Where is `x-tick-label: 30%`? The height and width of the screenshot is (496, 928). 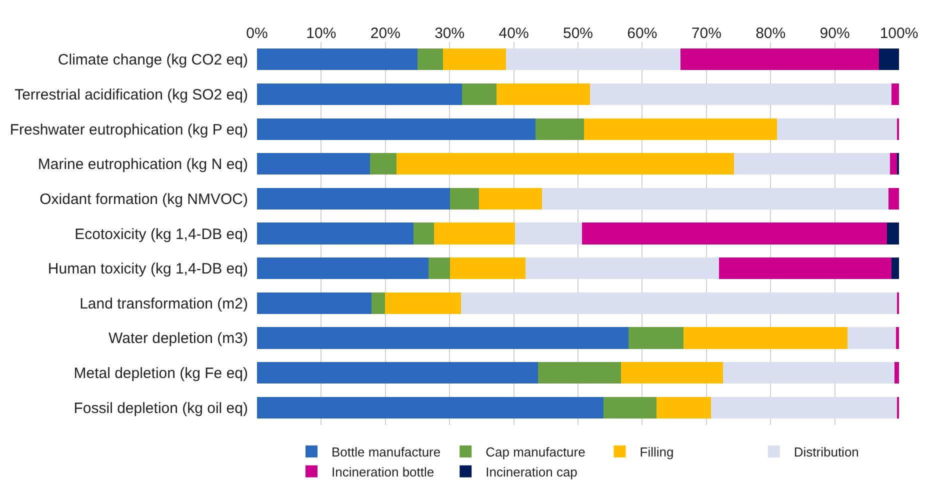 x-tick-label: 30% is located at coordinates (449, 33).